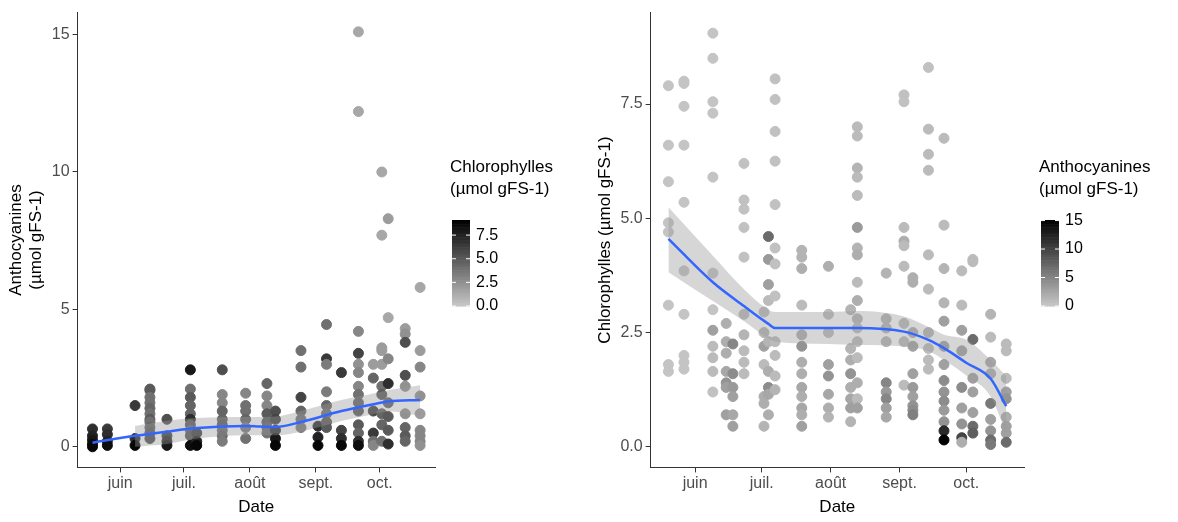  I want to click on color-bar-label: 7.5, so click(487, 234).